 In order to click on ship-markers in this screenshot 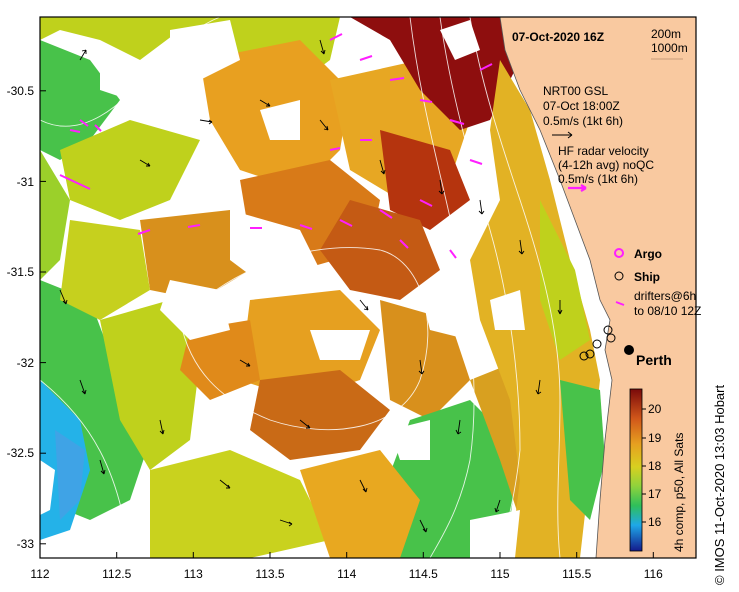, I will do `click(597, 343)`.